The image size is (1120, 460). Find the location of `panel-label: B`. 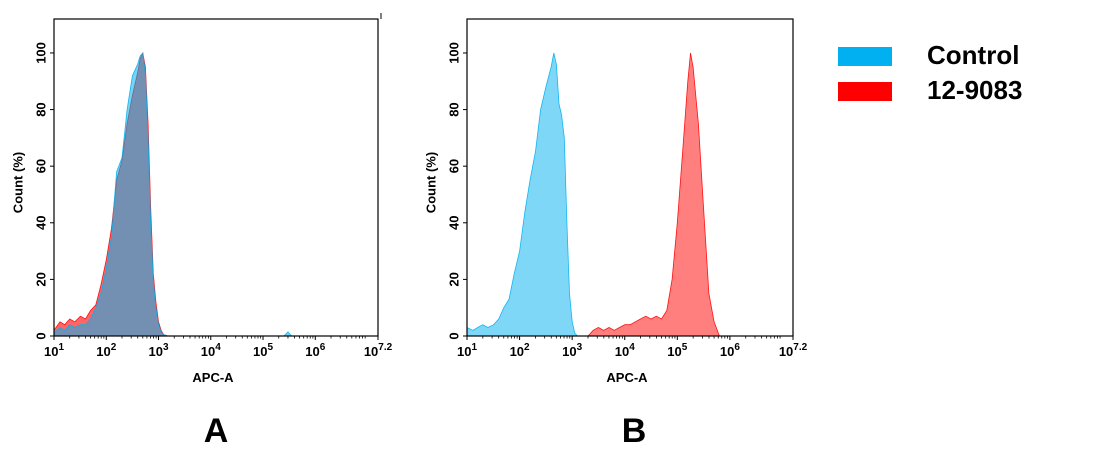

panel-label: B is located at coordinates (634, 431).